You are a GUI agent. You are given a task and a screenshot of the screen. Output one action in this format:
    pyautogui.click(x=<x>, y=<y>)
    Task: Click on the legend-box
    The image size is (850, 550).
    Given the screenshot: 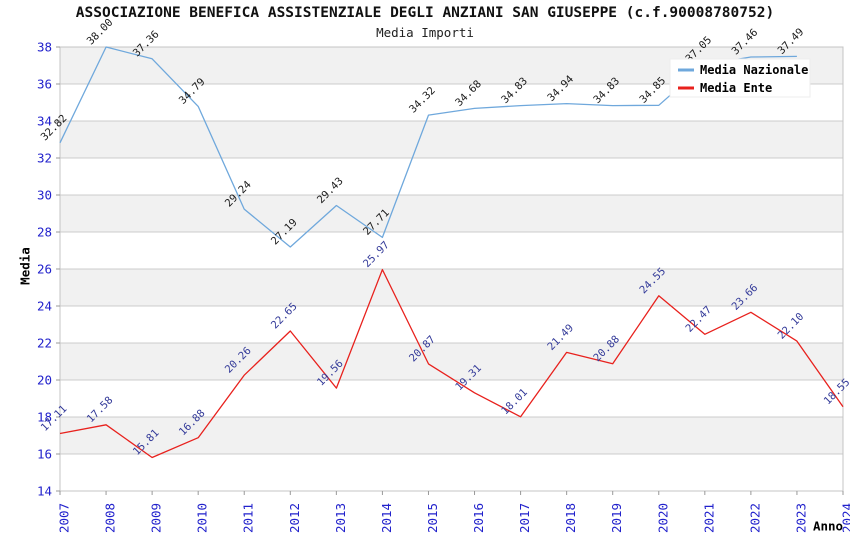 What is the action you would take?
    pyautogui.click(x=740, y=78)
    